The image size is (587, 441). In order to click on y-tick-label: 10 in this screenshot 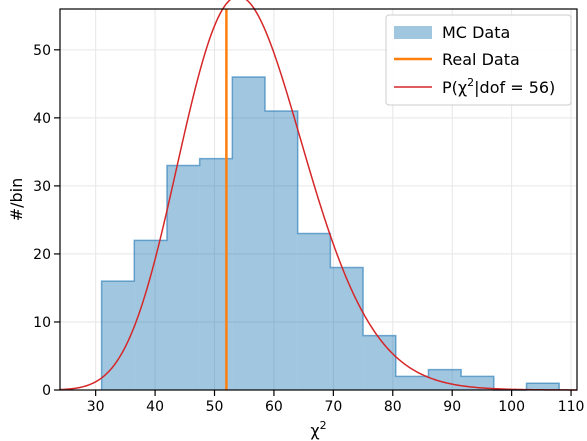, I will do `click(42, 323)`.